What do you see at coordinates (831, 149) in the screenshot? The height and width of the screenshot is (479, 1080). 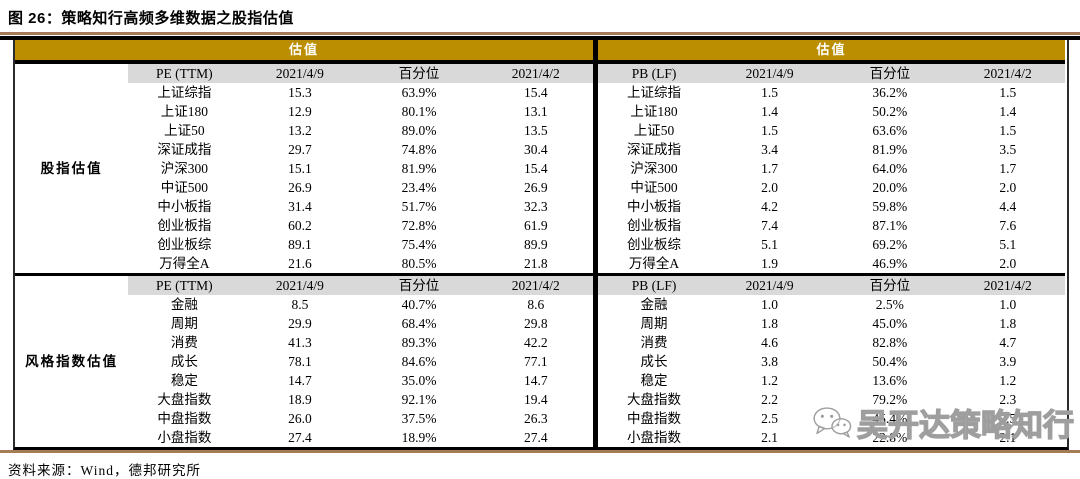 I see `table-row: 深证成指 3.4 81.9% 3.5` at bounding box center [831, 149].